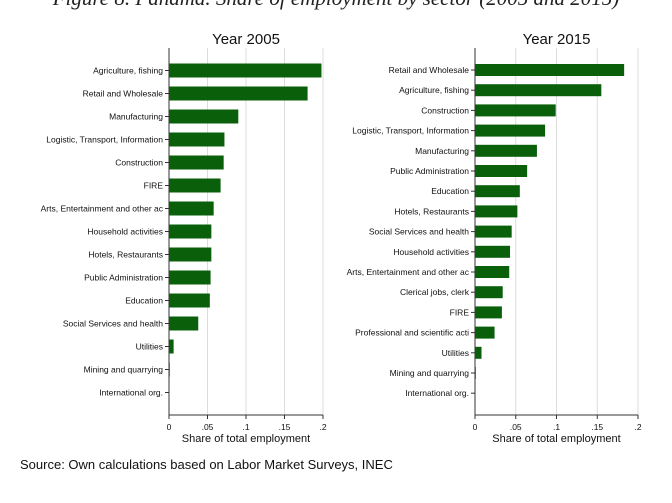 The height and width of the screenshot is (503, 672). What do you see at coordinates (412, 333) in the screenshot?
I see `category-label: Professional and scientific acti` at bounding box center [412, 333].